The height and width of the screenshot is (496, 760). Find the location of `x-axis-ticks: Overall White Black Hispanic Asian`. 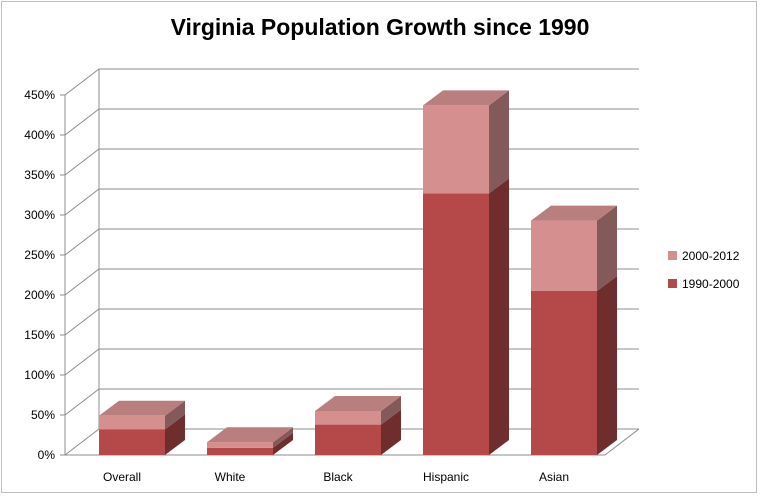

x-axis-ticks: Overall White Black Hispanic Asian is located at coordinates (336, 477).